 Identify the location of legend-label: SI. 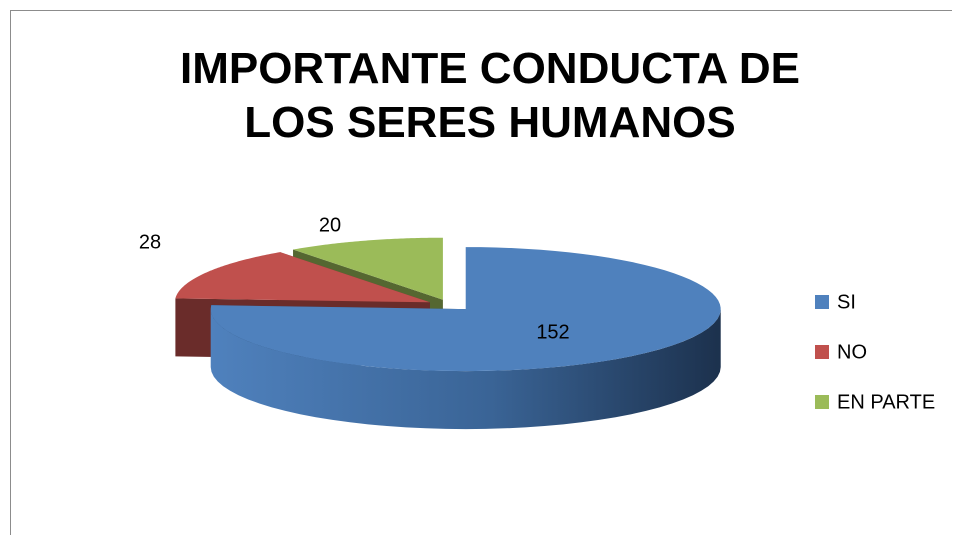
(846, 302).